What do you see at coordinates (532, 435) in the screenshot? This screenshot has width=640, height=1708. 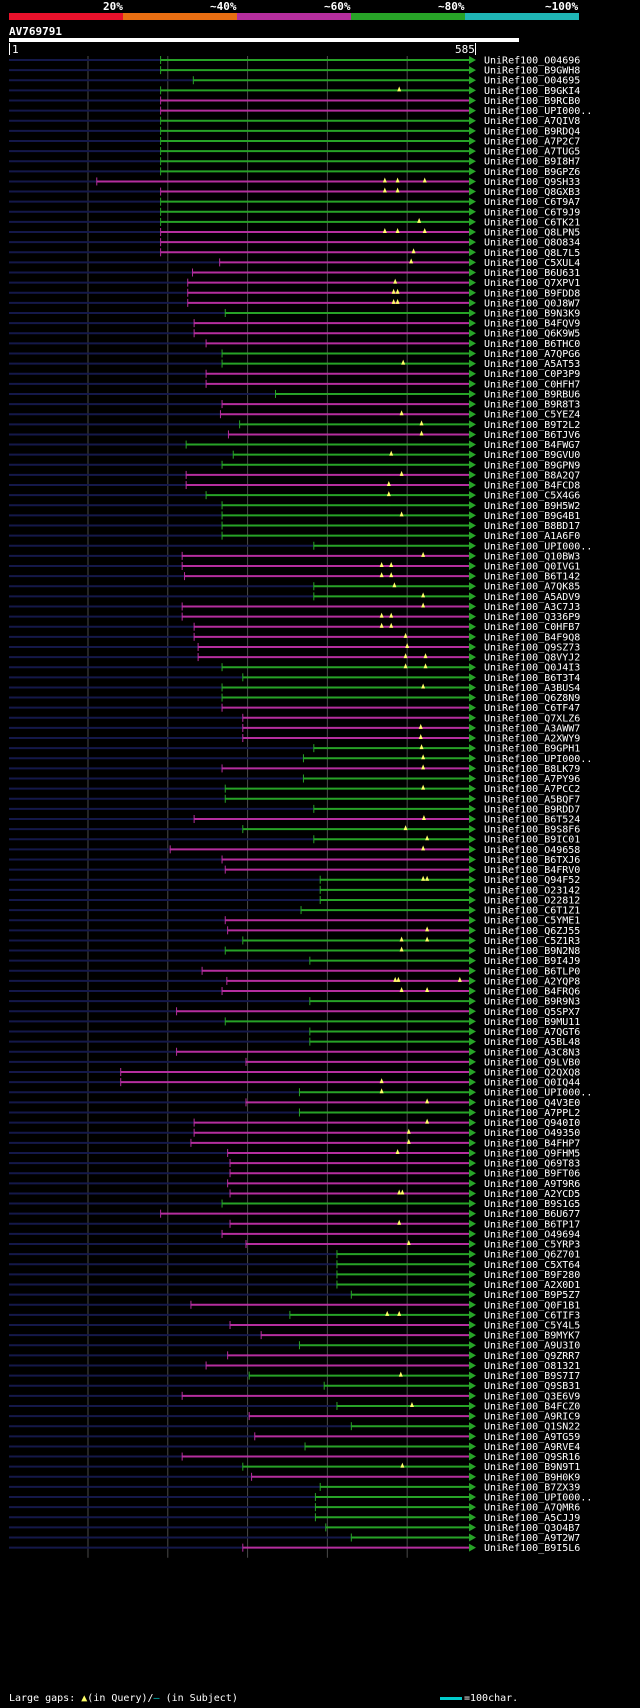 I see `hit-label: UniRef100_B6TJV6` at bounding box center [532, 435].